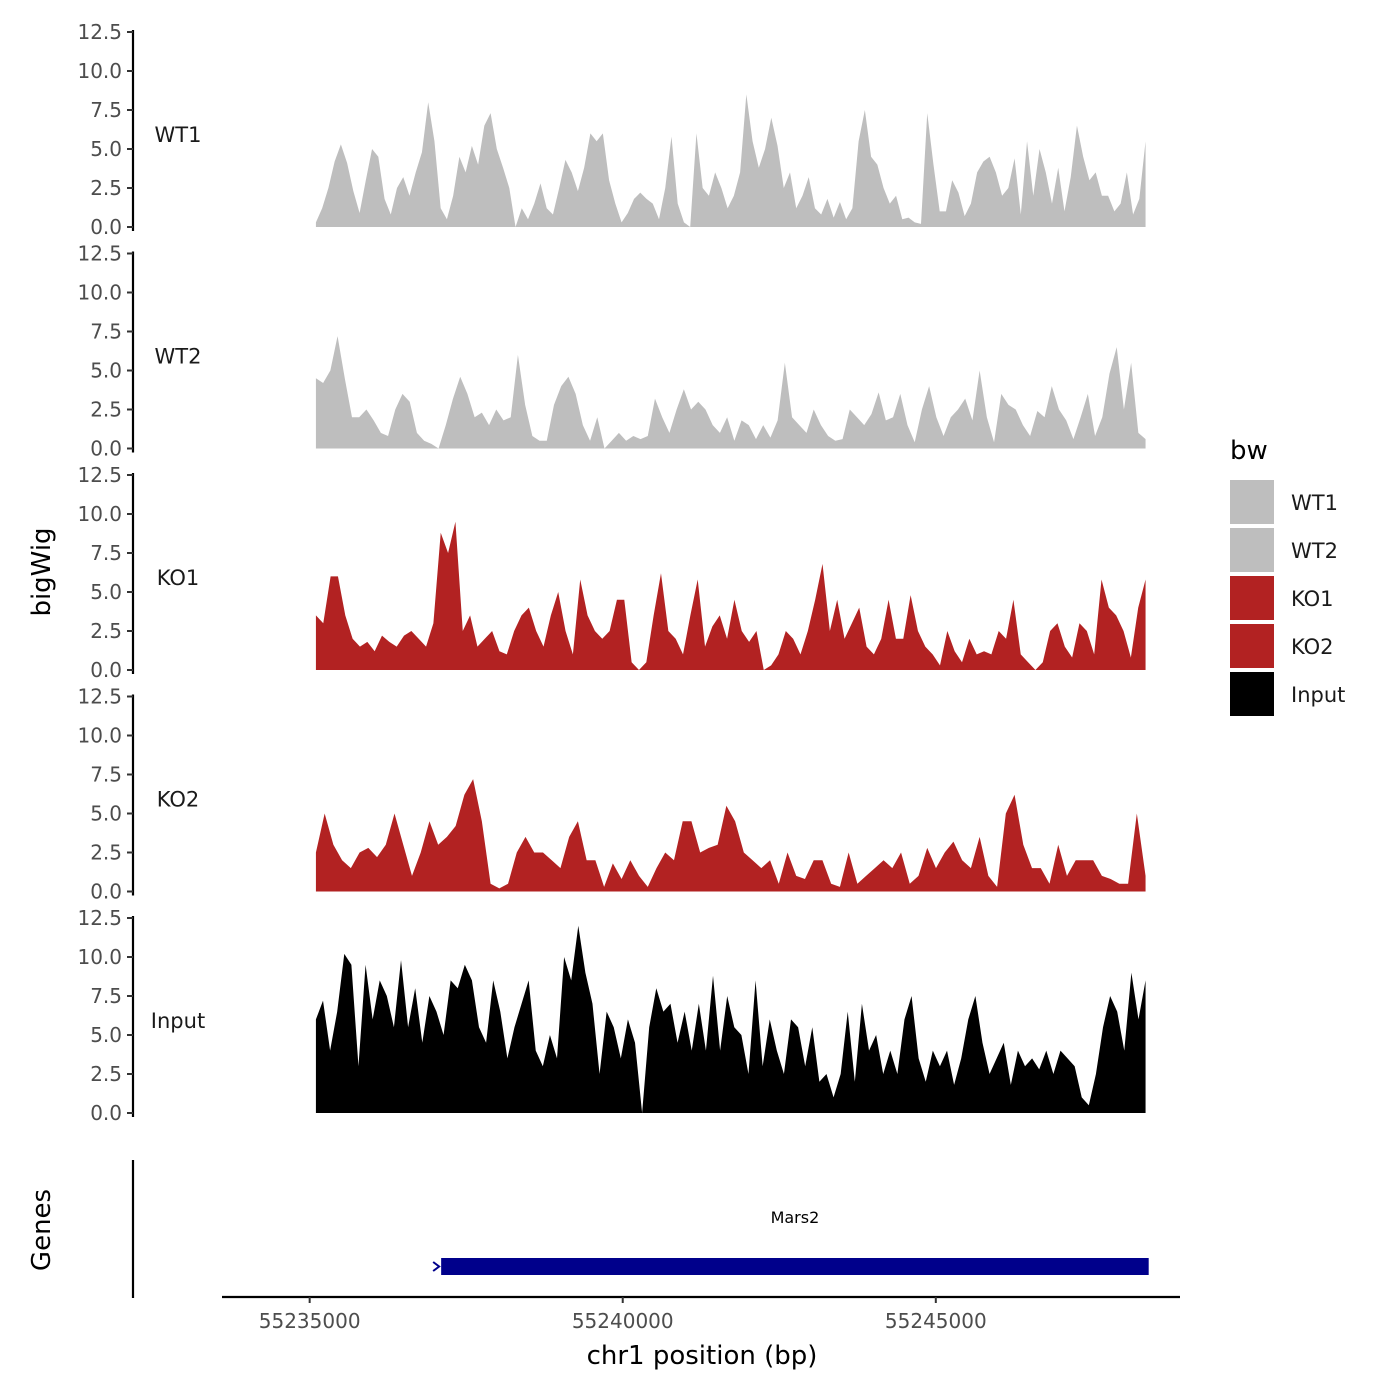 This screenshot has height=1400, width=1400. I want to click on legend-key-ko1, so click(1252, 598).